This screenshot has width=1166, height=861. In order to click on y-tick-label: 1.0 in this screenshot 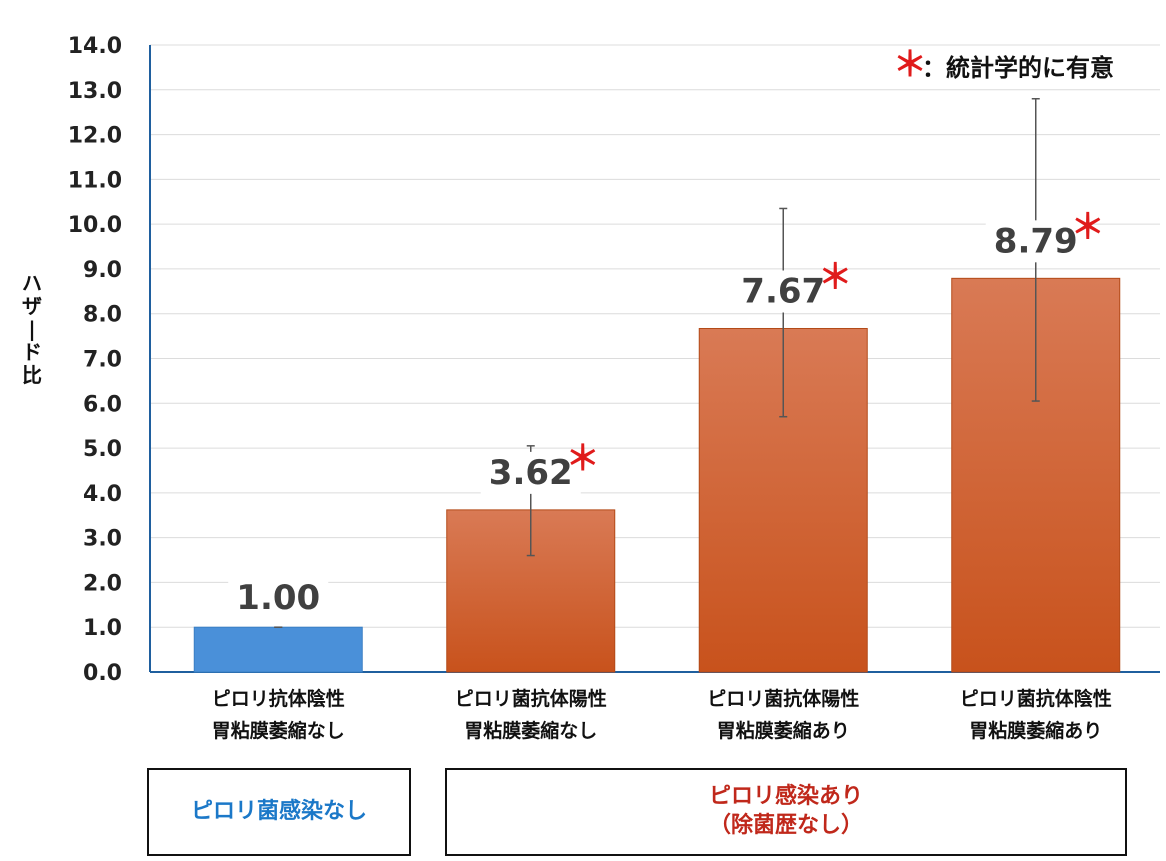, I will do `click(102, 628)`.